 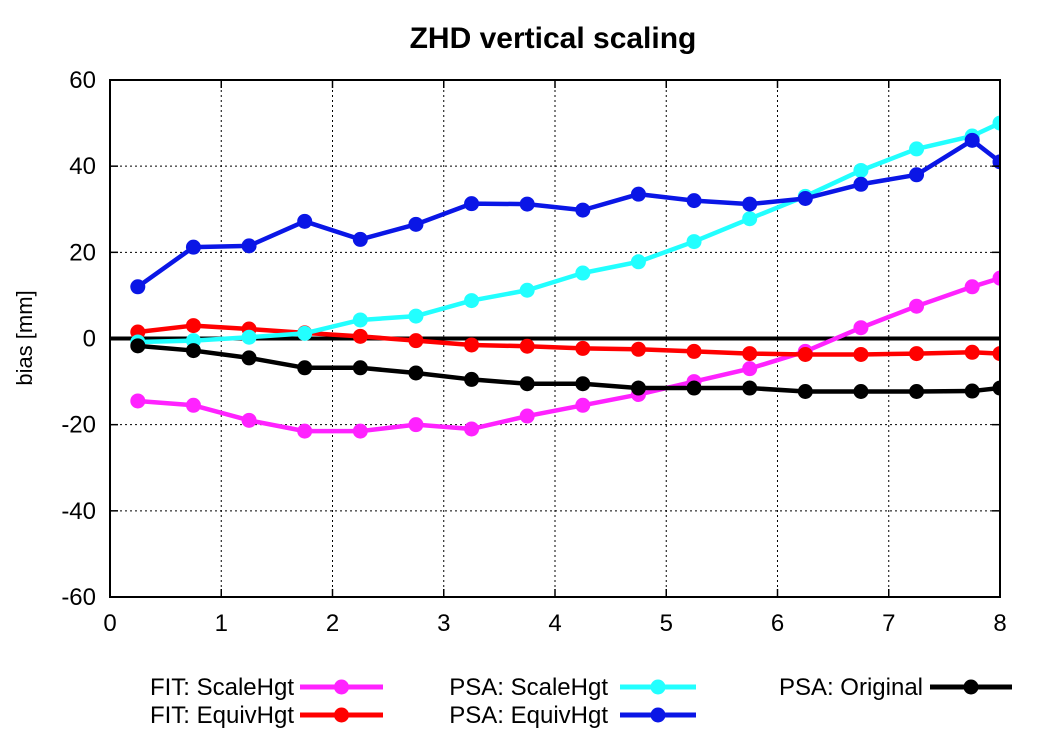 I want to click on legend-item-1: FIT: EquivHgt, so click(x=266, y=715).